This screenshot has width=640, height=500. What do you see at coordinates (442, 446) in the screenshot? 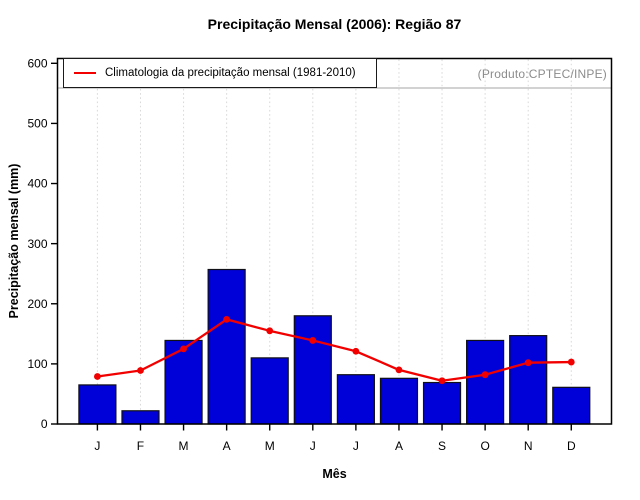
I see `x-tick-label: S` at bounding box center [442, 446].